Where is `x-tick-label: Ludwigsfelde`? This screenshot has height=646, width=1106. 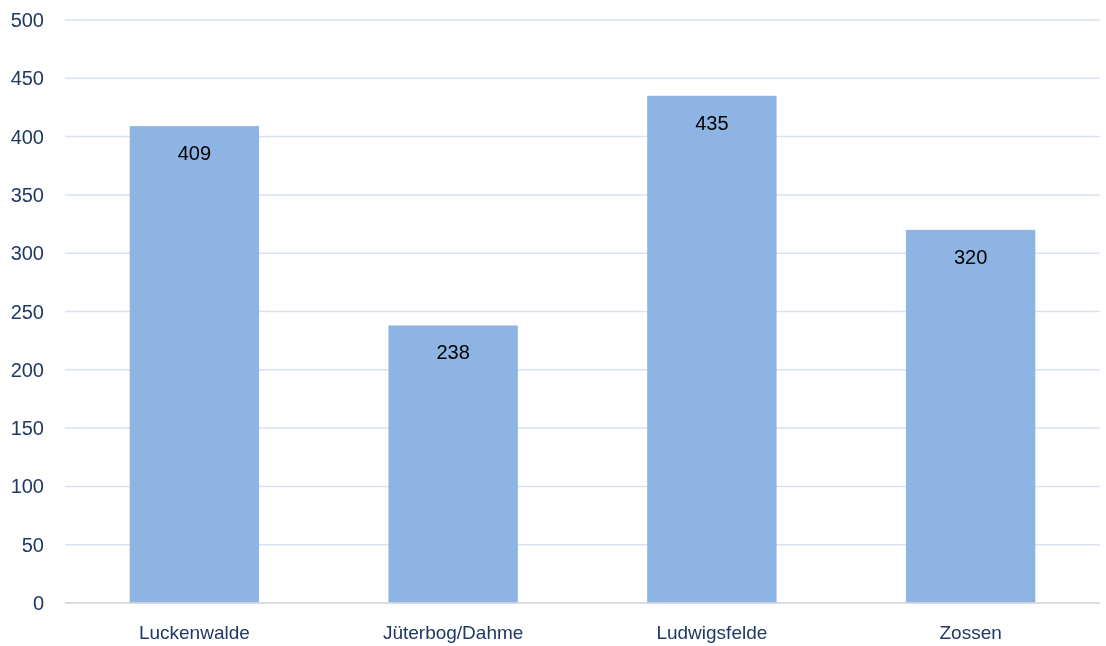 x-tick-label: Ludwigsfelde is located at coordinates (712, 632).